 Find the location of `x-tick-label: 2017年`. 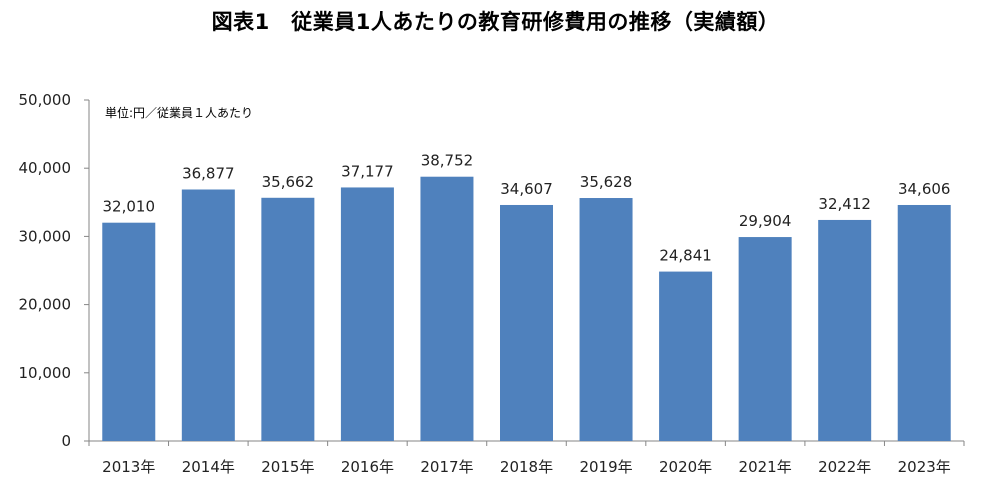

x-tick-label: 2017年 is located at coordinates (446, 467).